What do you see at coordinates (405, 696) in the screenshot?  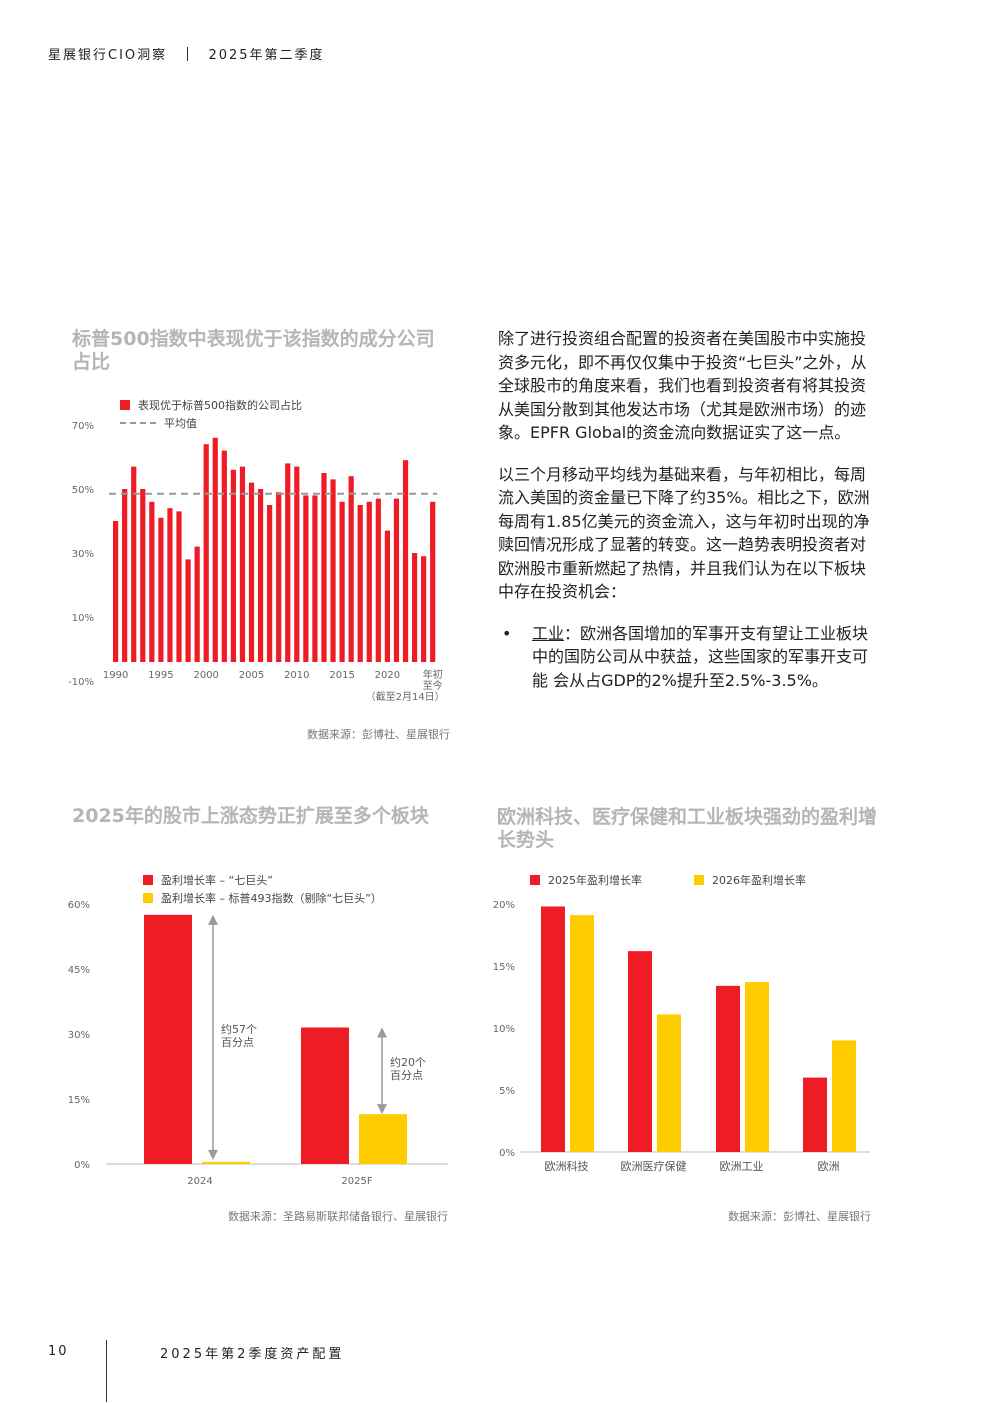 I see `x-tick-note: （截至2月14日）` at bounding box center [405, 696].